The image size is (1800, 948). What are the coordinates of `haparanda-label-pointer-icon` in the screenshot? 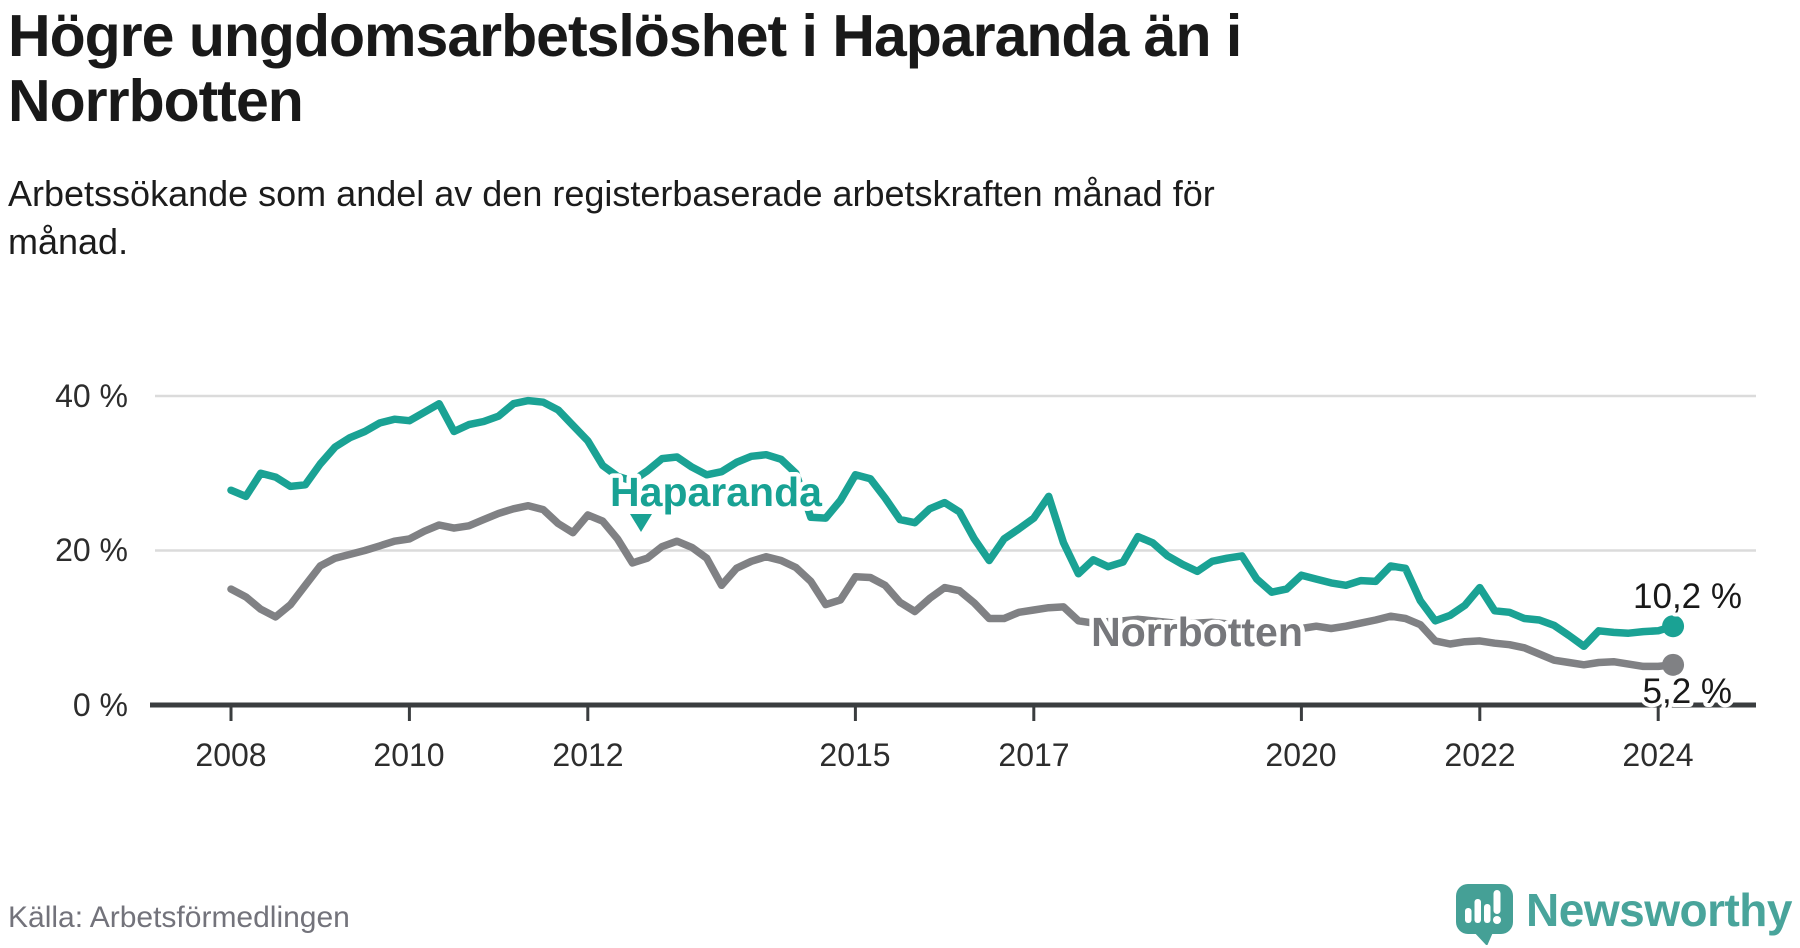 It's located at (641, 523).